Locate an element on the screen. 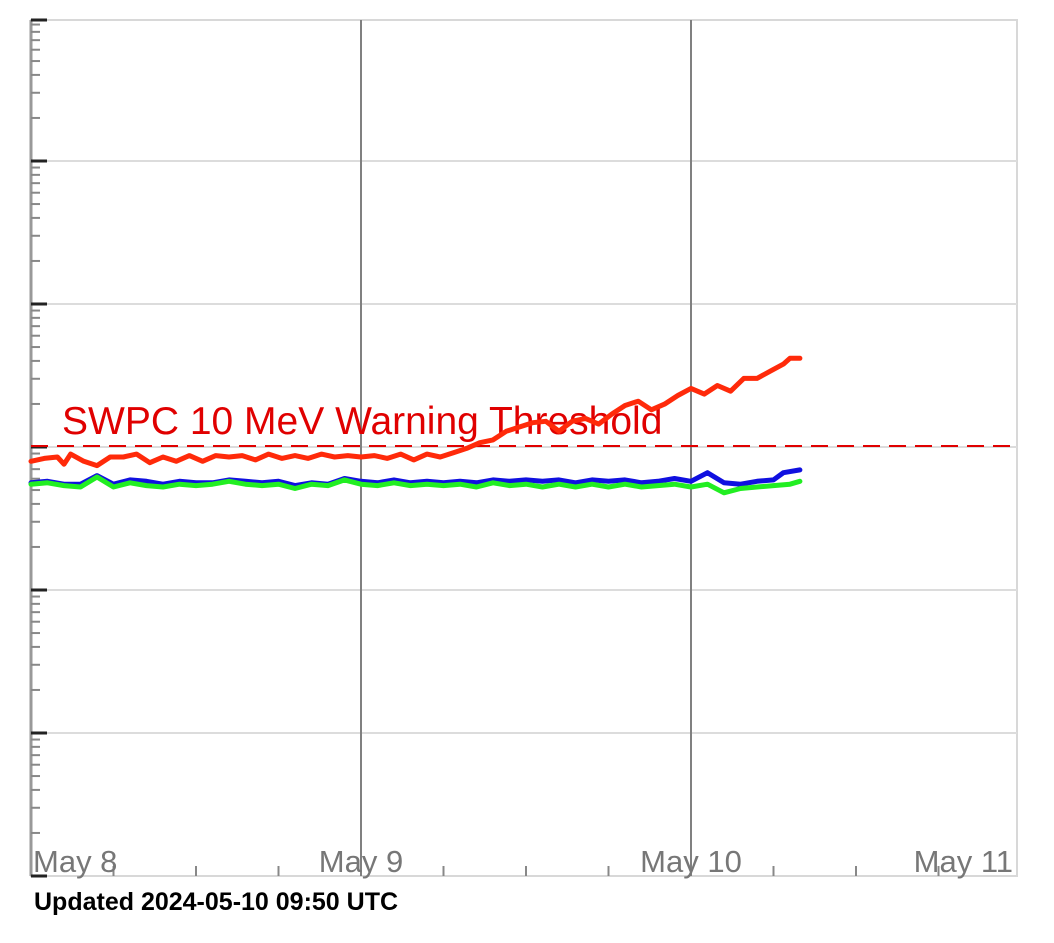 The height and width of the screenshot is (943, 1054). x-tick-labels: May 8 May 9 May 10 May 11 is located at coordinates (523, 861).